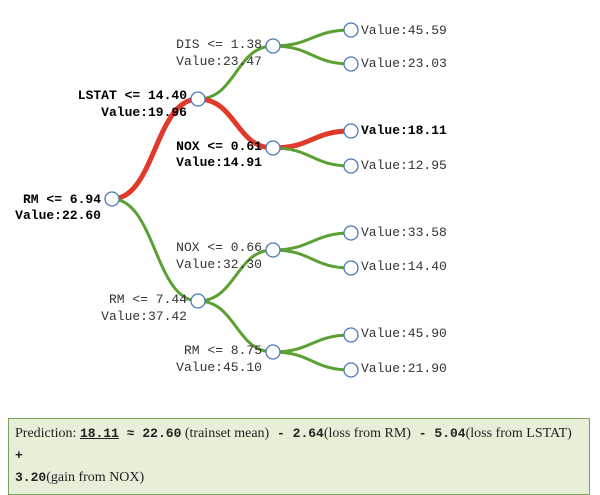 The image size is (600, 495). Describe the element at coordinates (219, 44) in the screenshot. I see `node-dis-split: DIS <= 1.38` at that location.